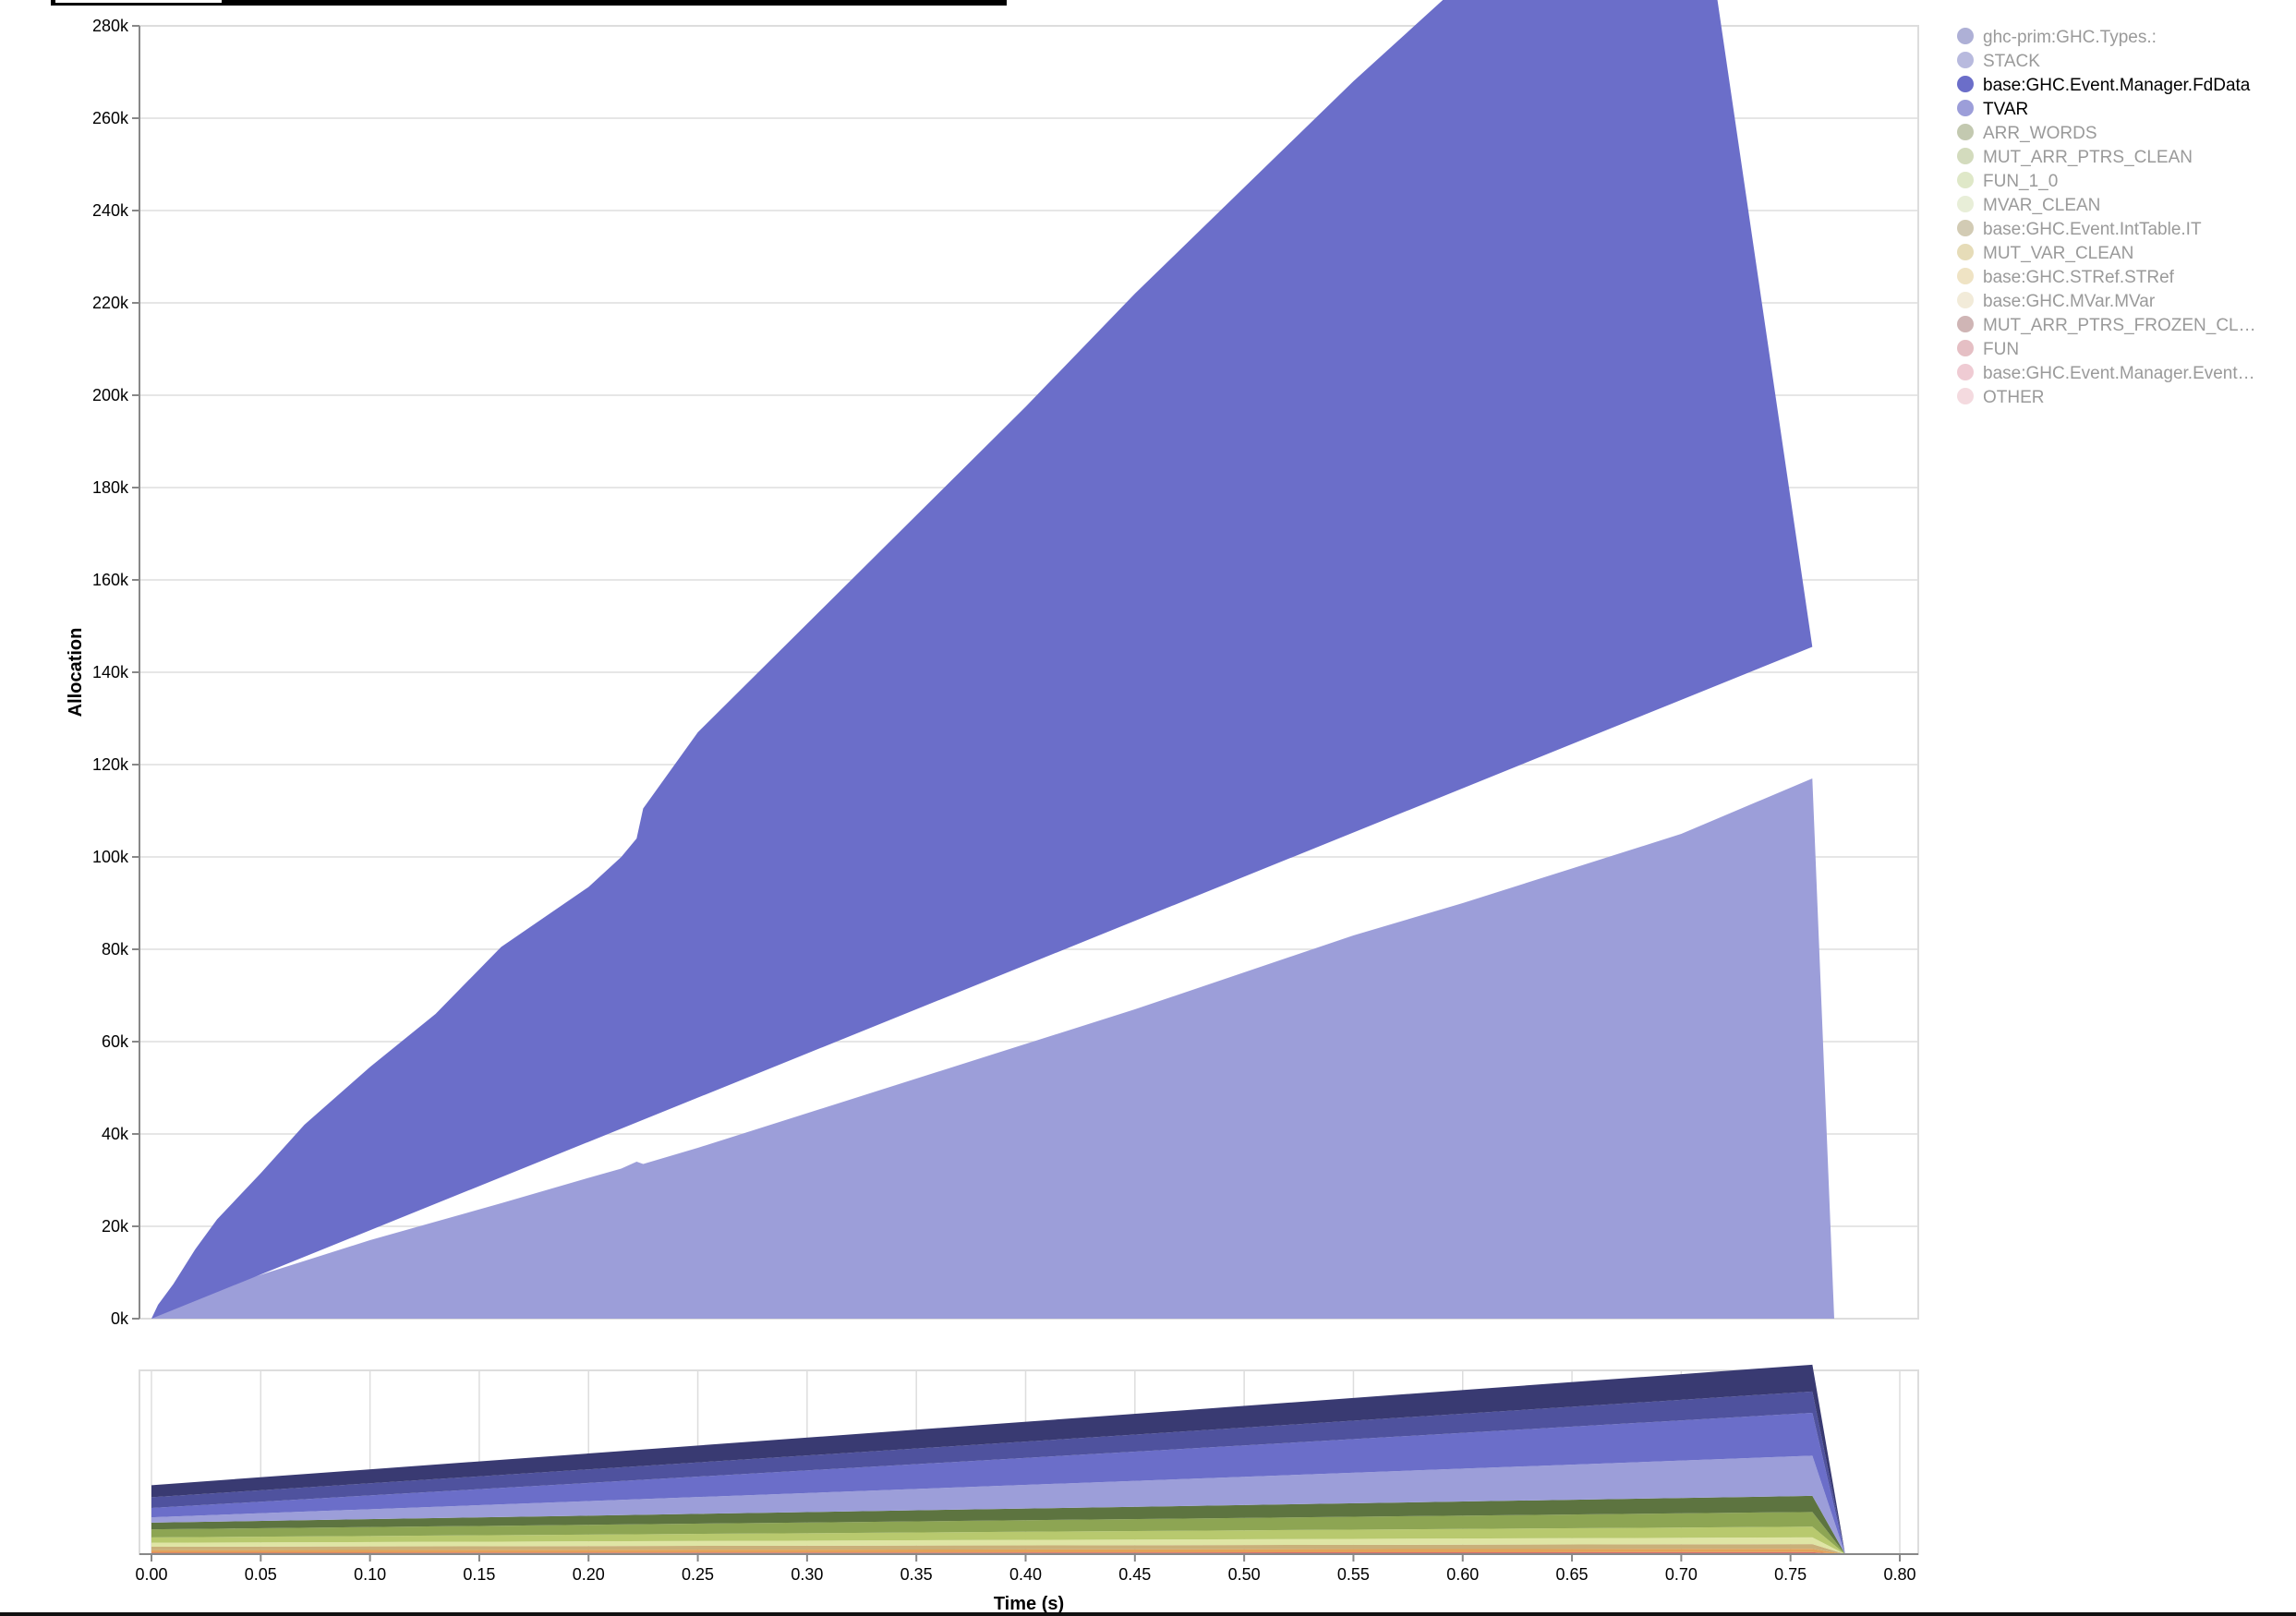  What do you see at coordinates (2014, 397) in the screenshot?
I see `legend-label: OTHER` at bounding box center [2014, 397].